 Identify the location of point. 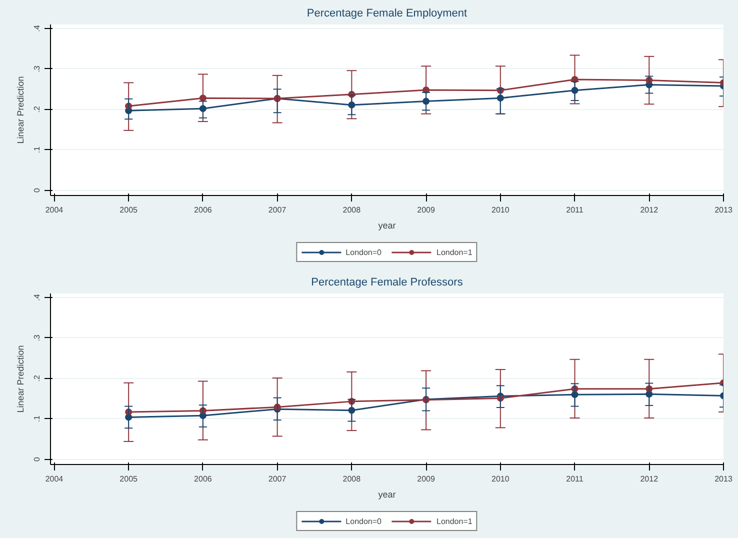
(202, 98).